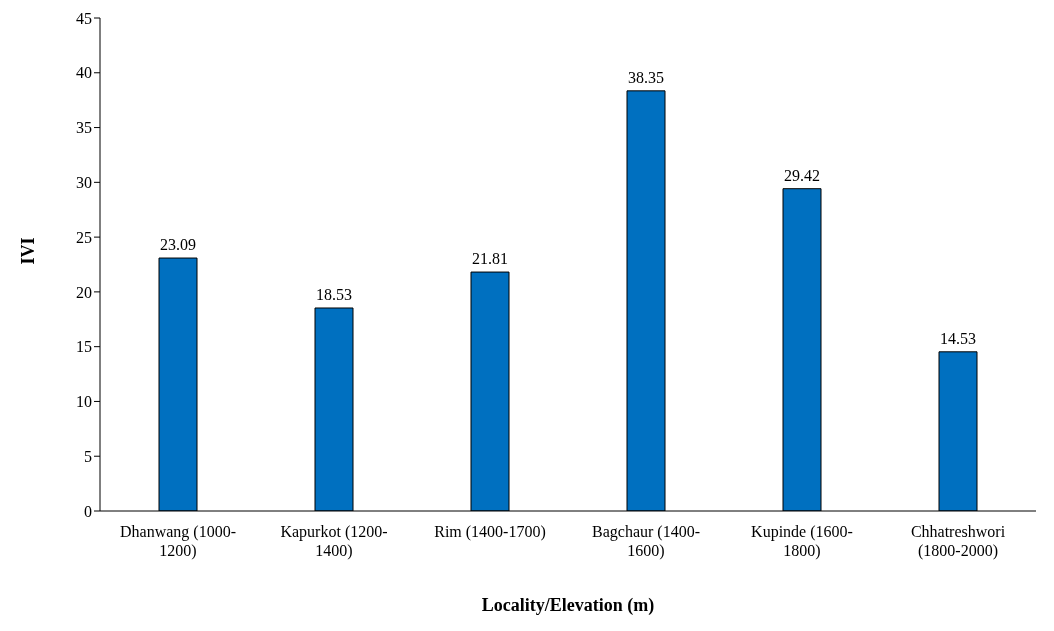 The width and height of the screenshot is (1054, 631). What do you see at coordinates (84, 18) in the screenshot?
I see `y-tick-label: 45` at bounding box center [84, 18].